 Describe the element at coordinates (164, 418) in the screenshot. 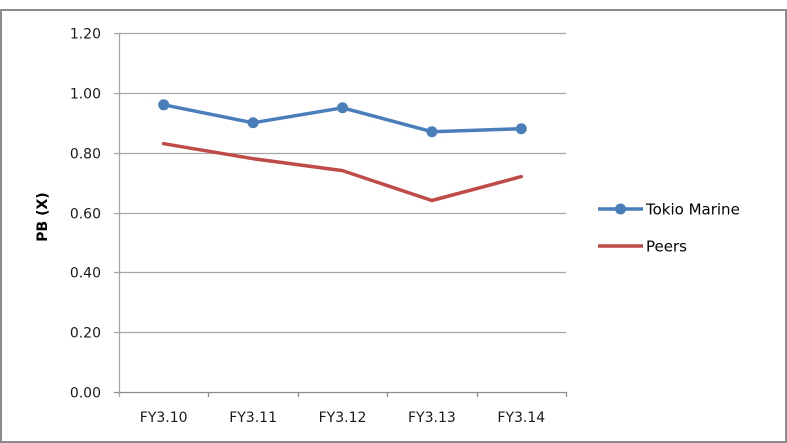

I see `x-tick-label: FY3.10` at that location.